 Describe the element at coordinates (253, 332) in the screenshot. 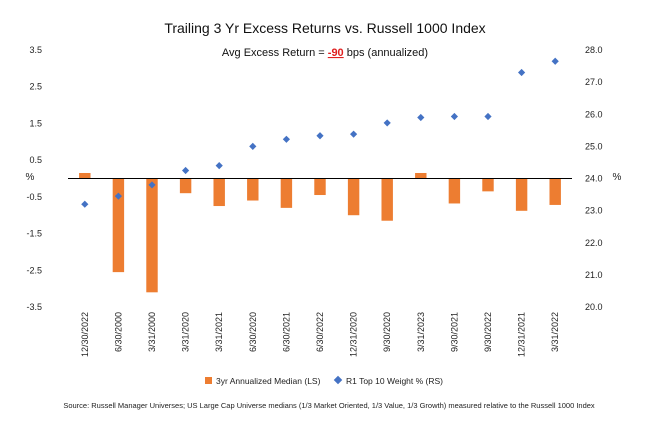

I see `category-label: 6/30/2020` at that location.